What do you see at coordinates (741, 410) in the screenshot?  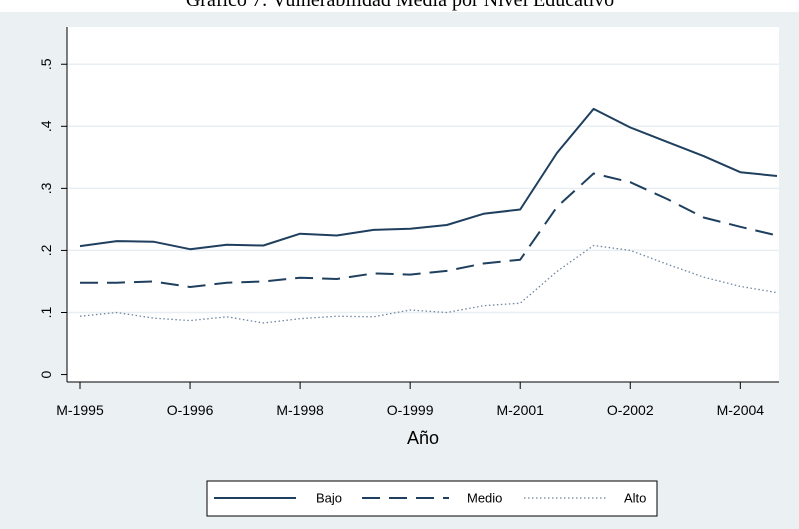 I see `x-tick-label: M-2004` at bounding box center [741, 410].